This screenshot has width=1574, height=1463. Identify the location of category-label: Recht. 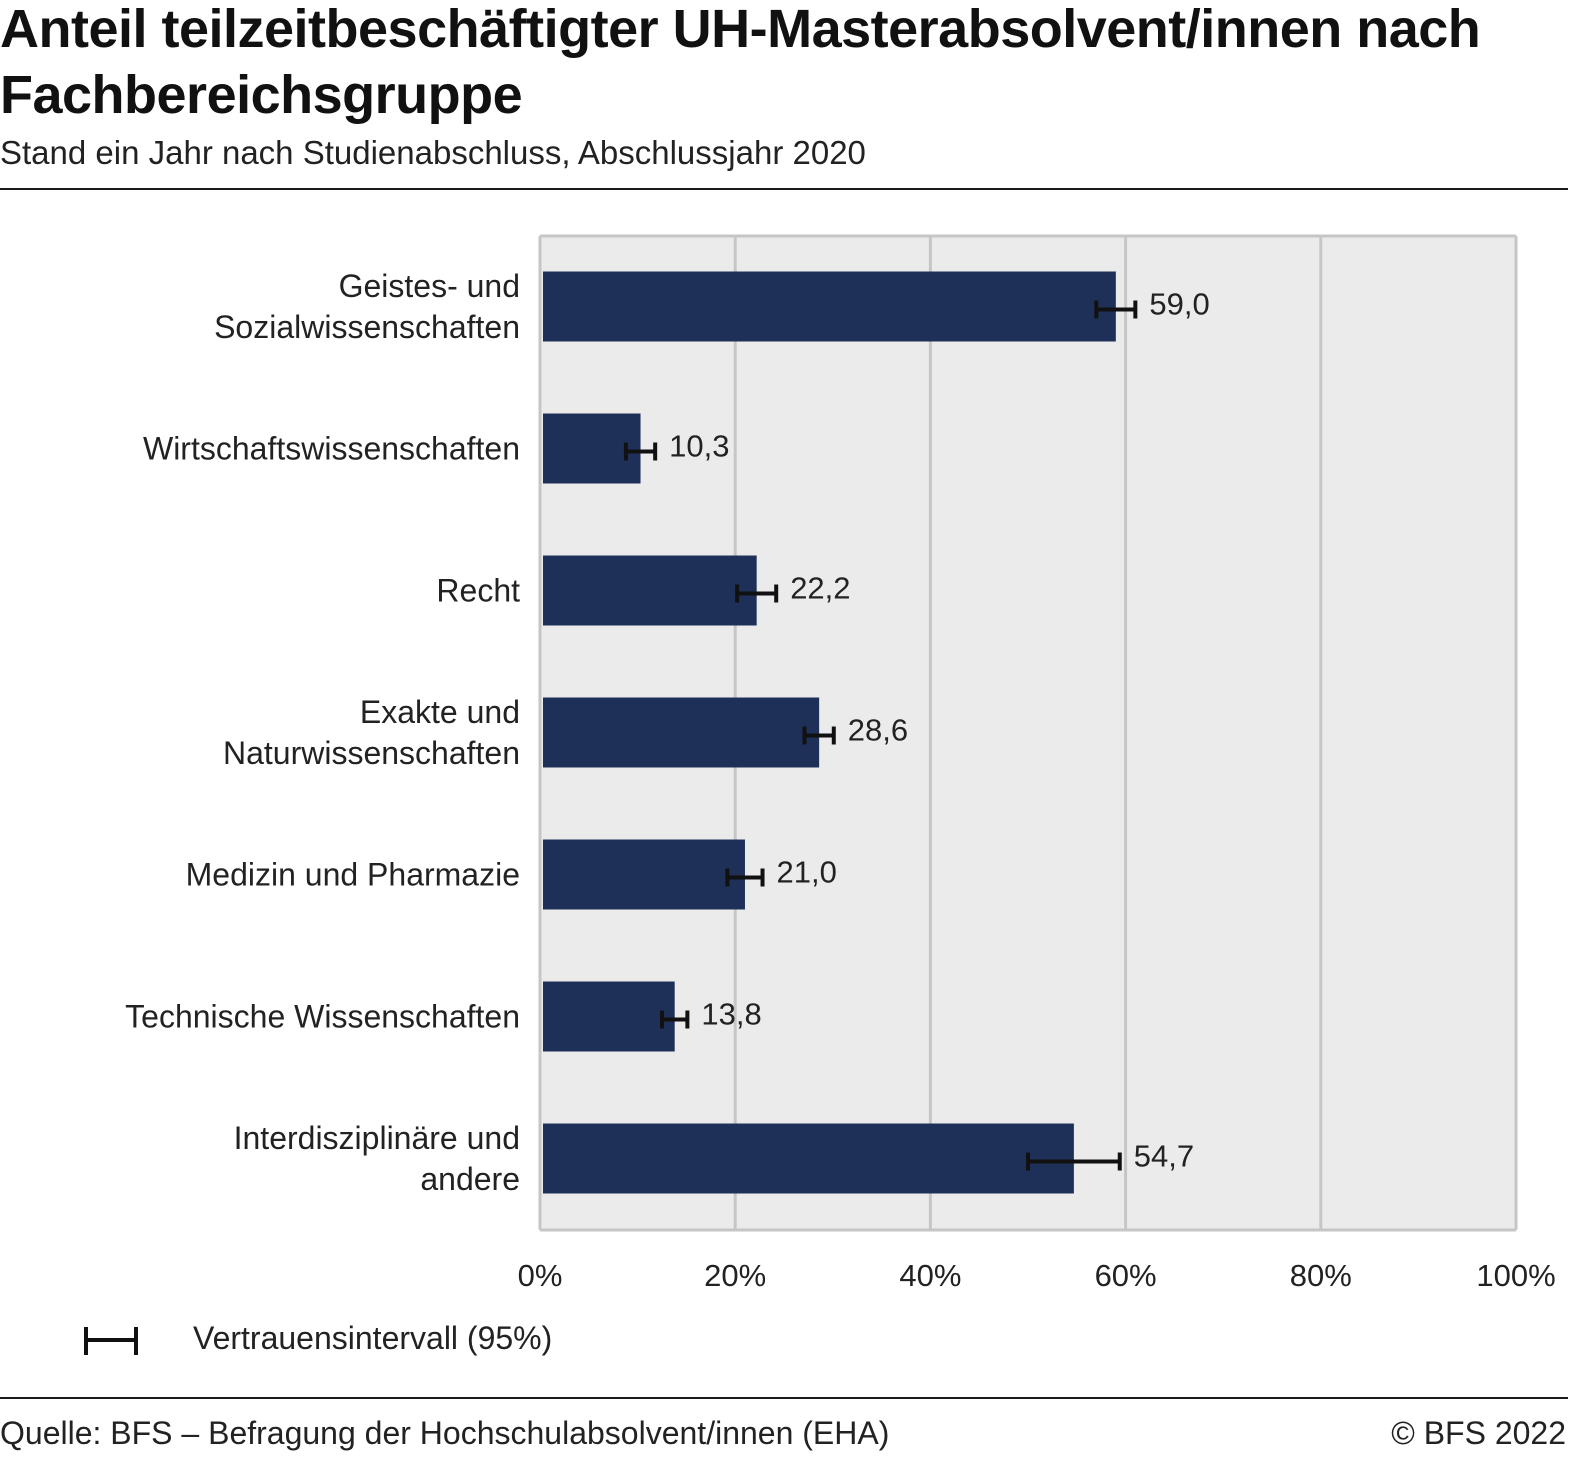
(478, 591).